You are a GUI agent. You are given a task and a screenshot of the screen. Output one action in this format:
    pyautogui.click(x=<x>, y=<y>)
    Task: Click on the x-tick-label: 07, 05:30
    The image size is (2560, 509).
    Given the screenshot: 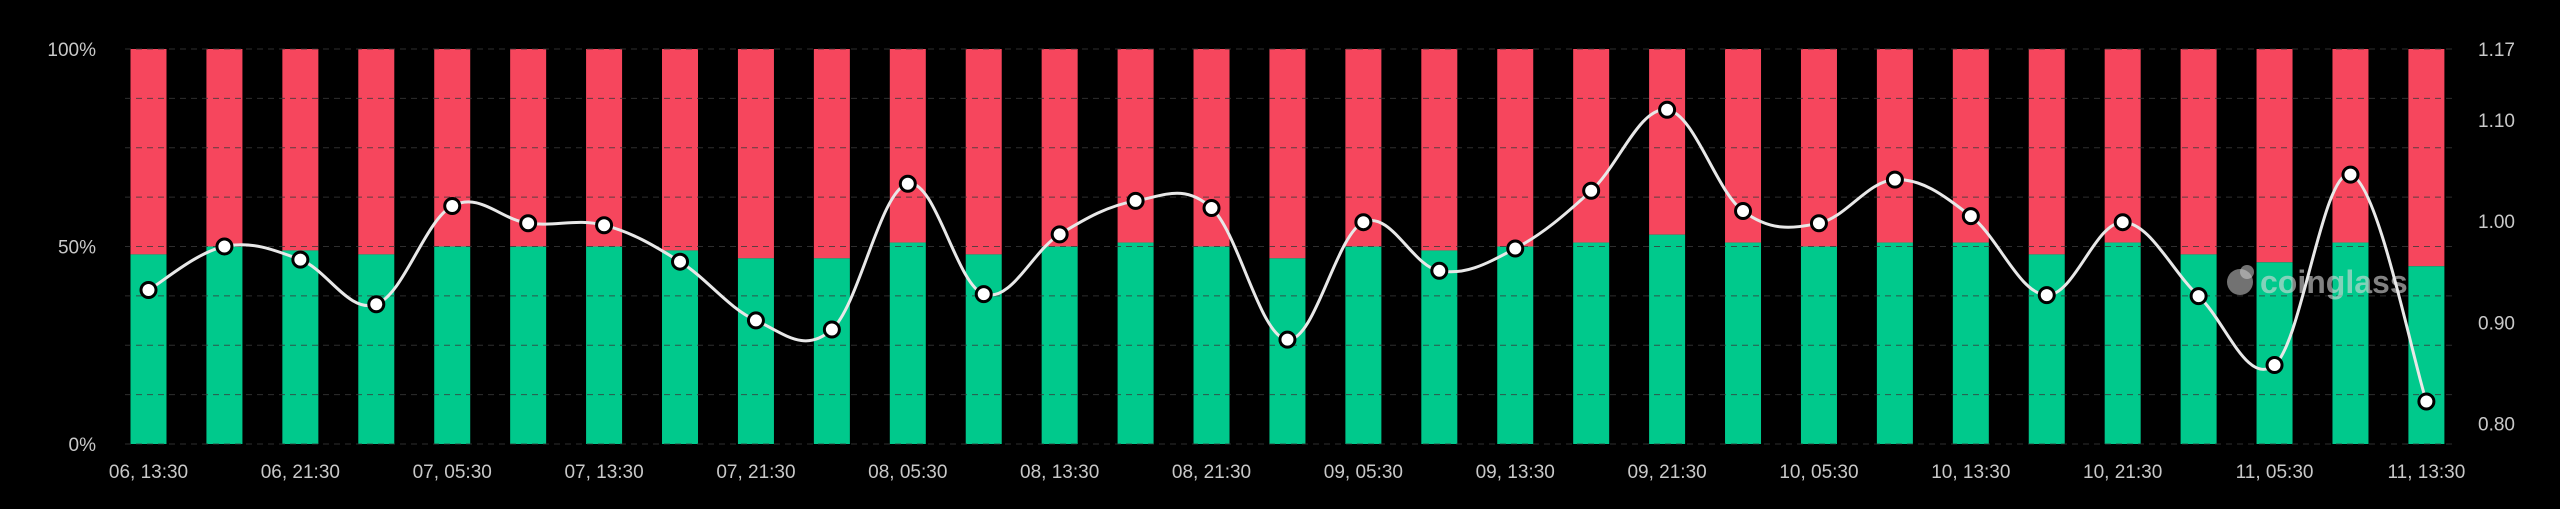 What is the action you would take?
    pyautogui.click(x=452, y=472)
    